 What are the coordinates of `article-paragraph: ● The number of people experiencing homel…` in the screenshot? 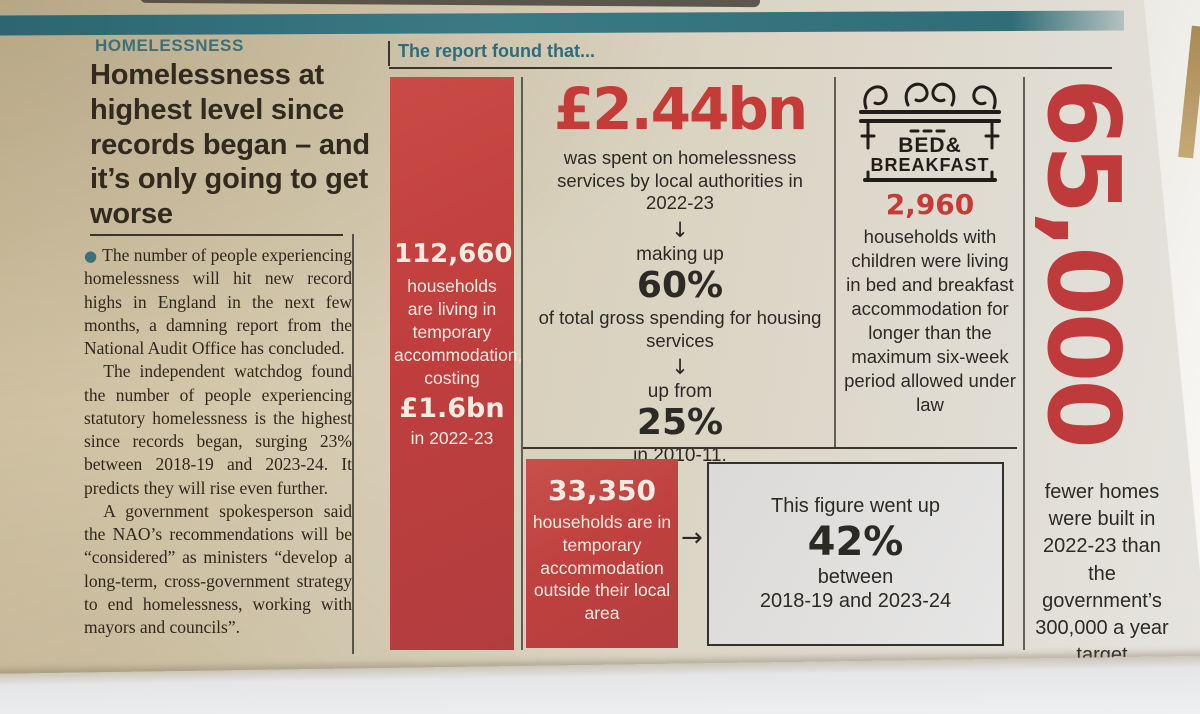 It's located at (218, 302).